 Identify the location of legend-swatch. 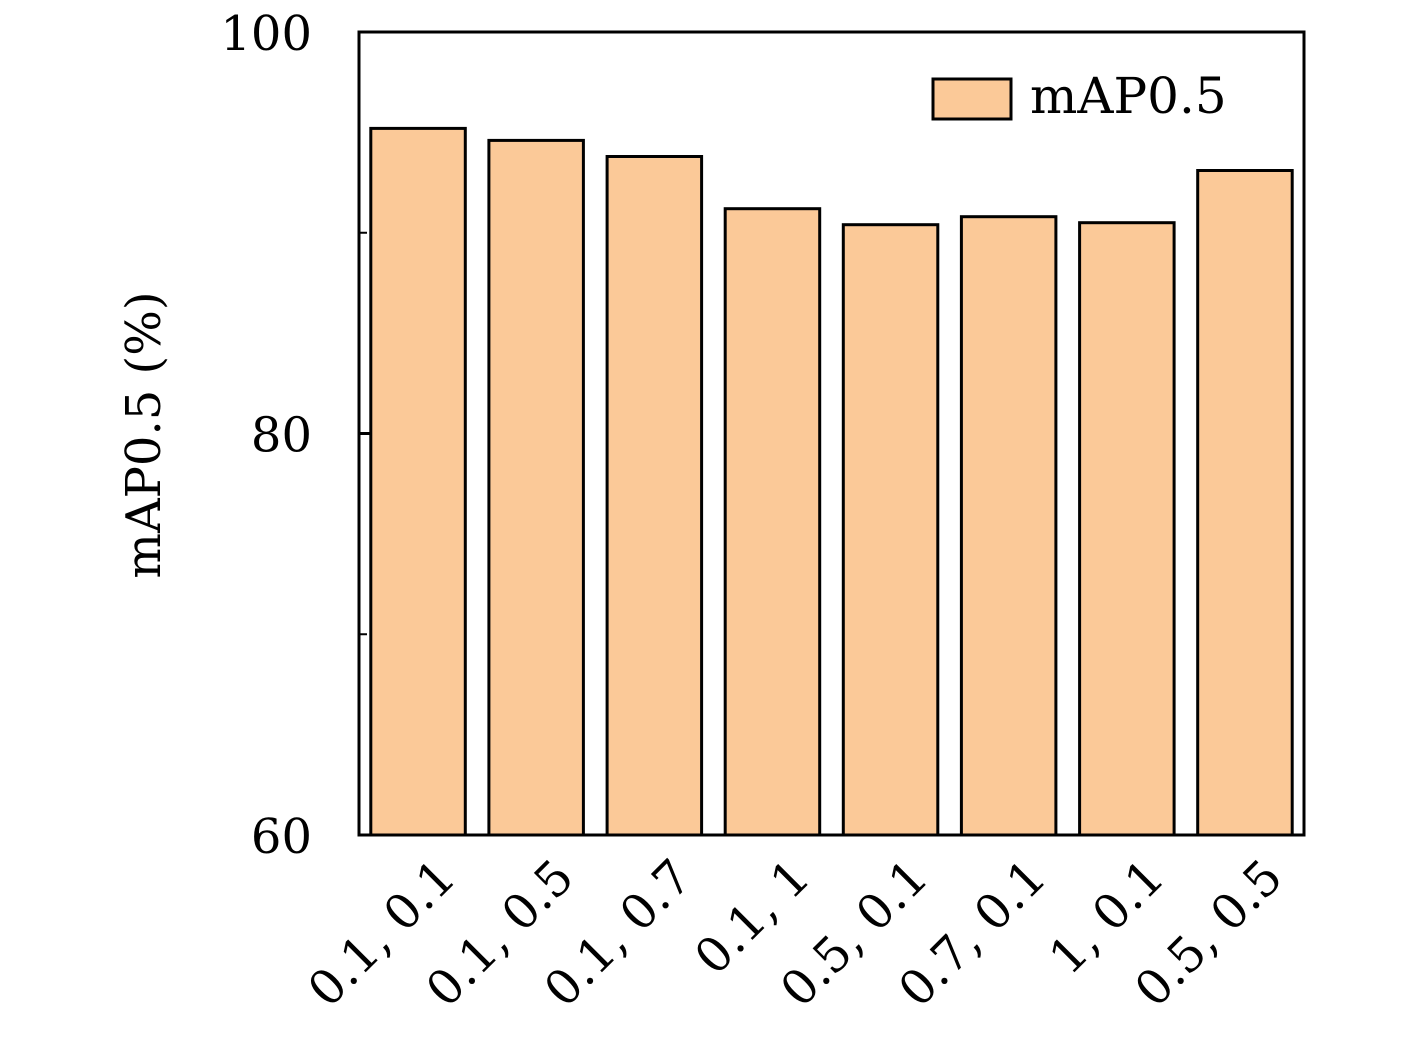
(972, 99).